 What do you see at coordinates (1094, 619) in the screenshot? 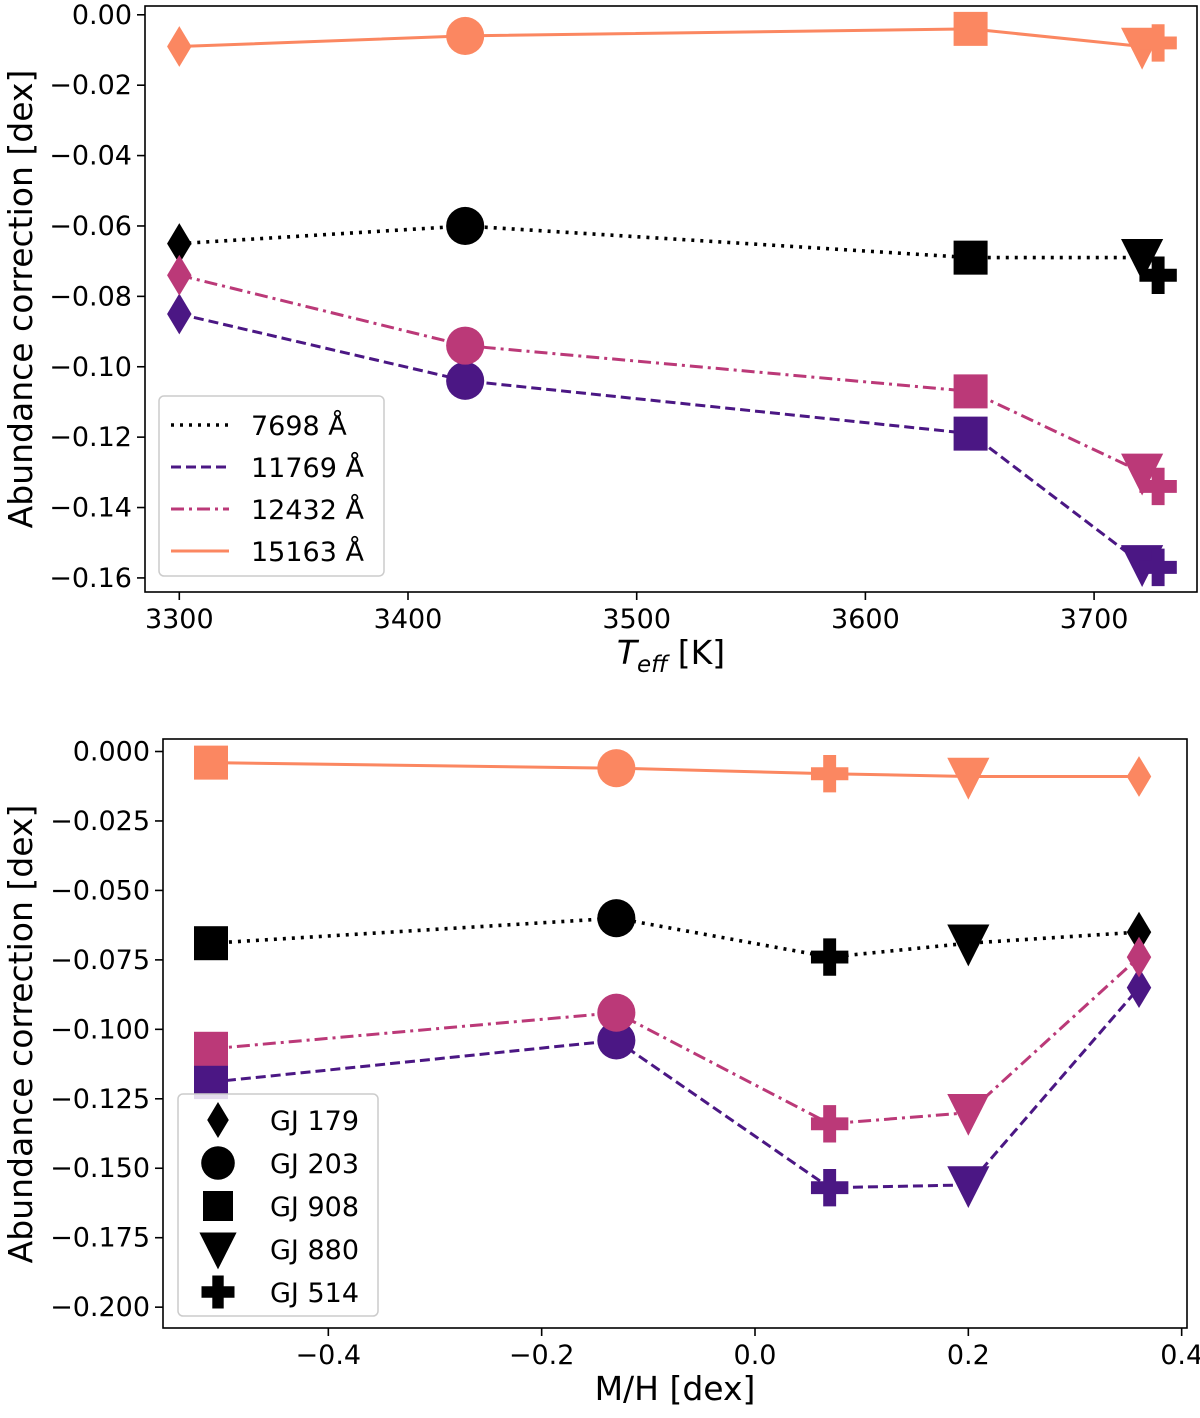
I see `top-x-tick-label: 3700` at bounding box center [1094, 619].